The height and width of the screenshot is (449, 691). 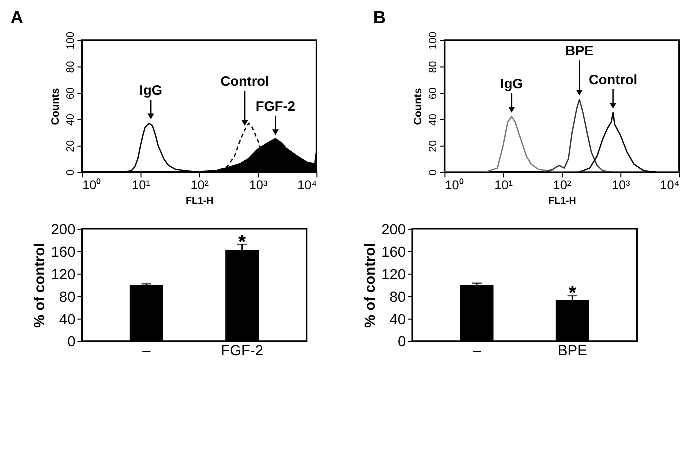 I want to click on chart-title: A, so click(x=17, y=18).